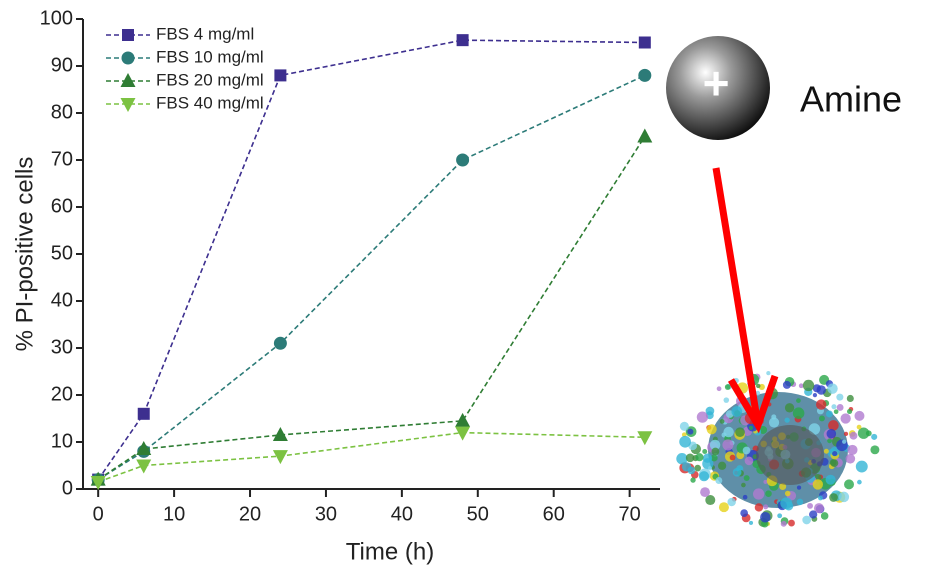 The image size is (926, 570). Describe the element at coordinates (478, 514) in the screenshot. I see `x-tick-label: 50` at that location.